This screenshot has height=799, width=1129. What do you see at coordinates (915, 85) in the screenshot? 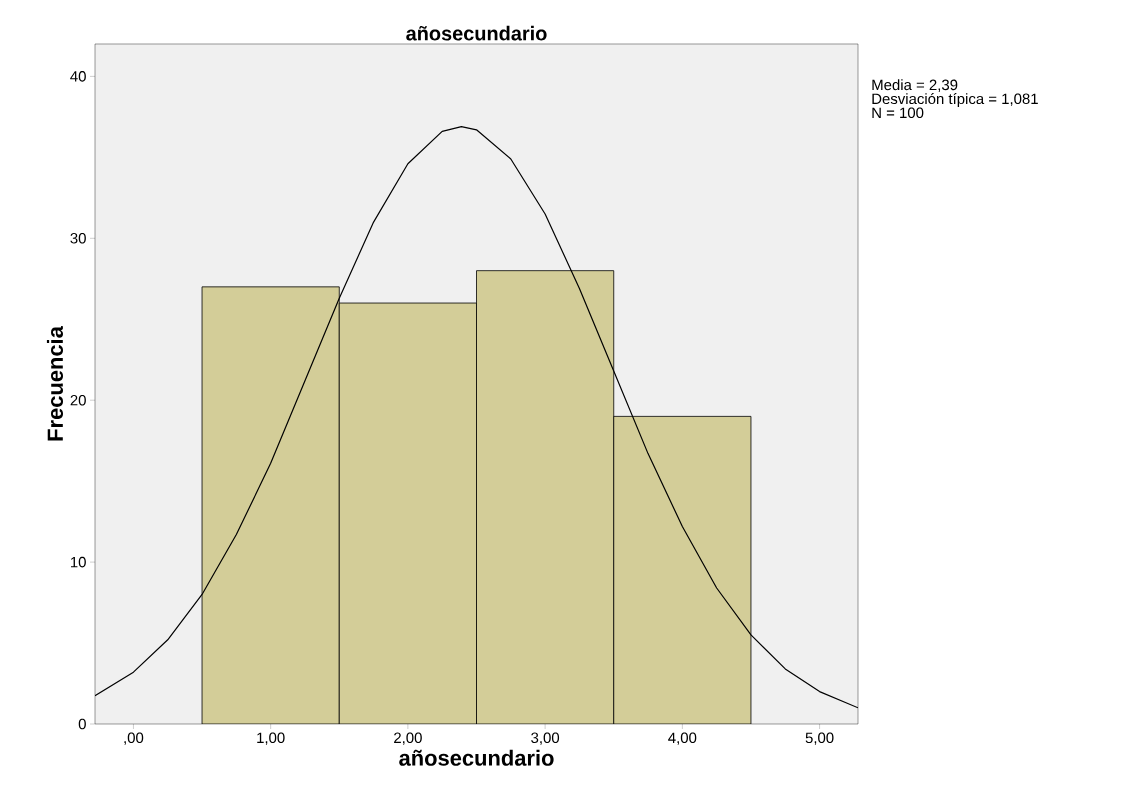
I see `text: Media = 2,39` at bounding box center [915, 85].